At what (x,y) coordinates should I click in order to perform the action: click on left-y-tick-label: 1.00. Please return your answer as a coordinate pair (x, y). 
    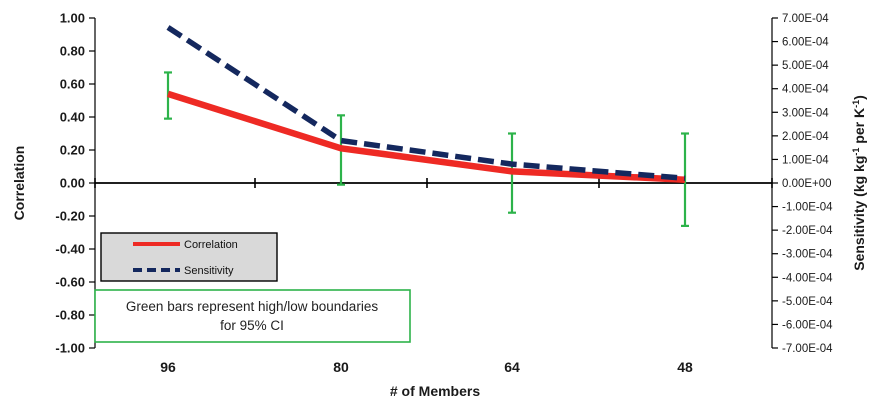
    Looking at the image, I should click on (72, 18).